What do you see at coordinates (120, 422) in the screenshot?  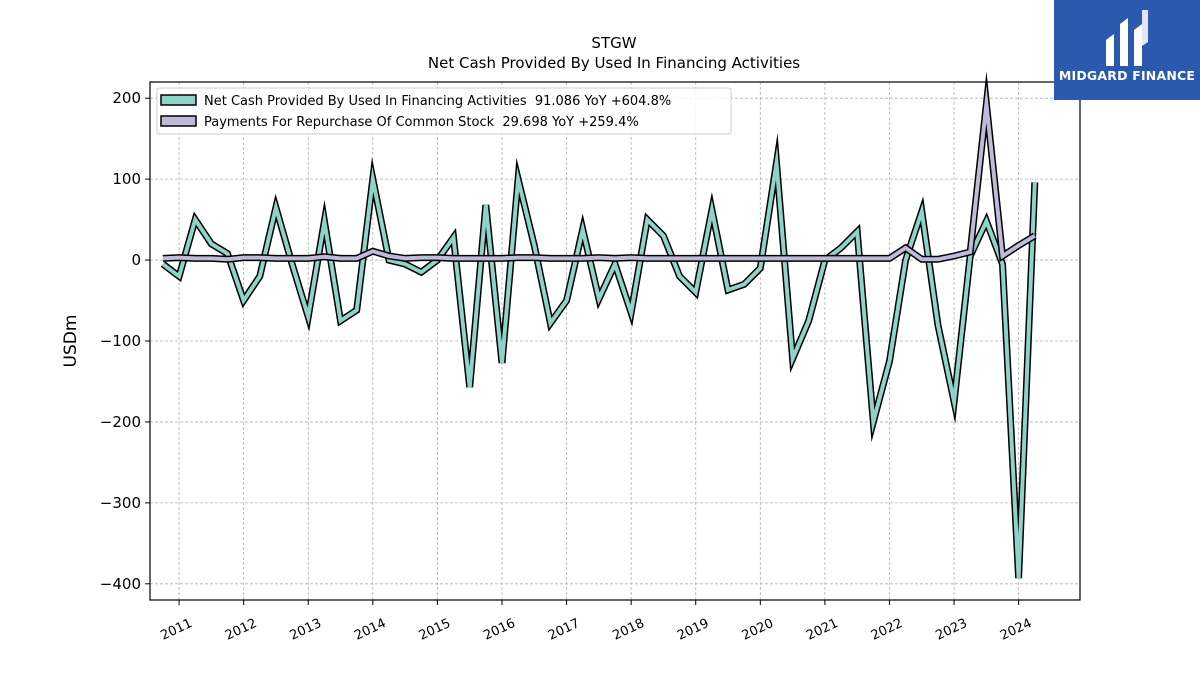 I see `y-tick-label: −200` at bounding box center [120, 422].